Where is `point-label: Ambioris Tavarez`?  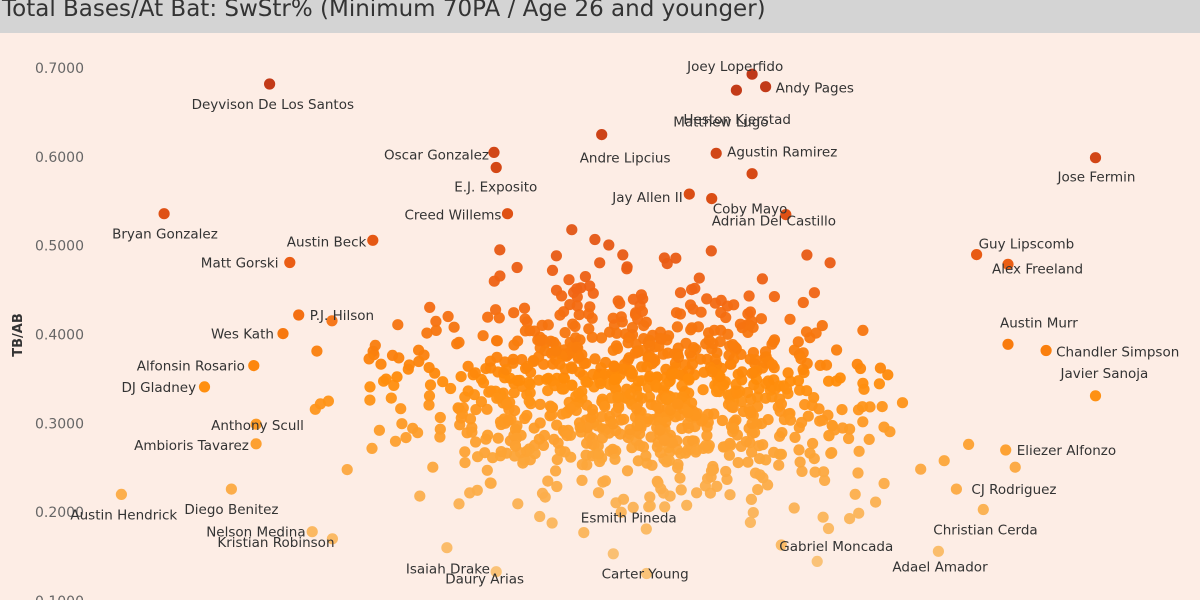 point-label: Ambioris Tavarez is located at coordinates (191, 446).